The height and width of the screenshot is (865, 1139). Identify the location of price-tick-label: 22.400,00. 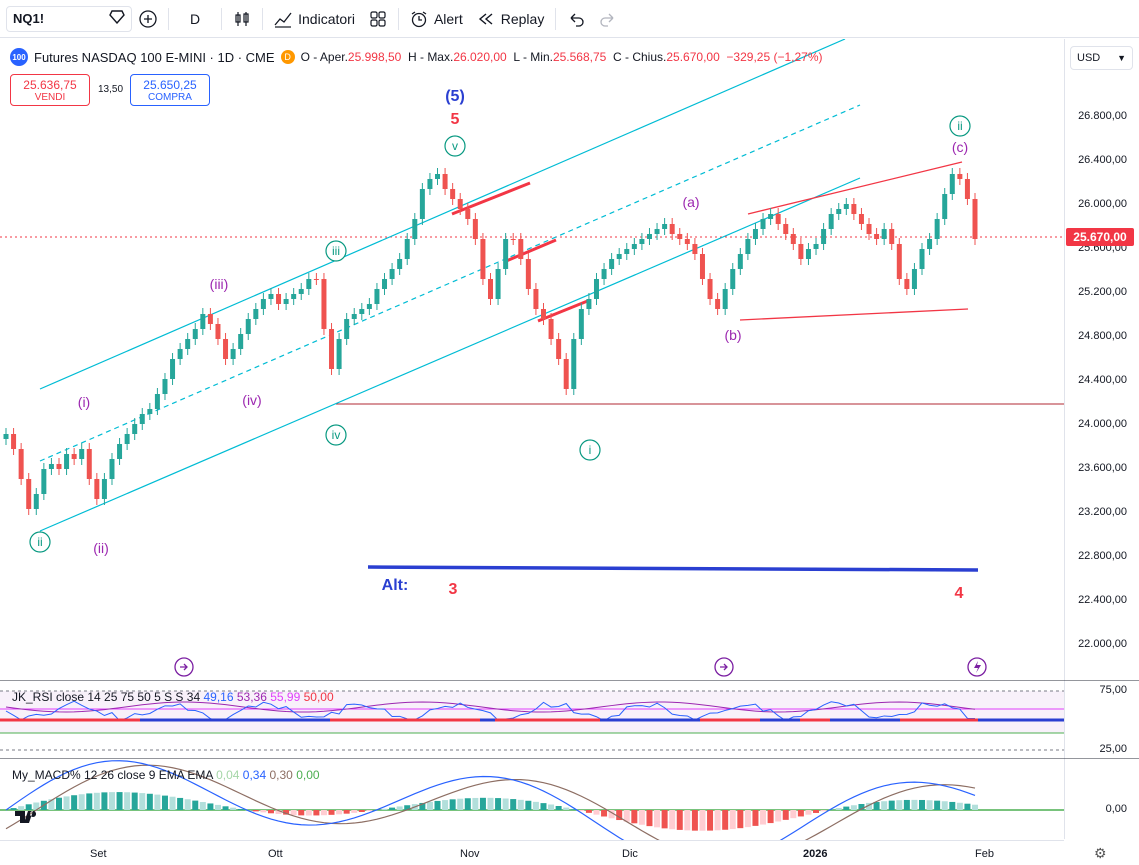
(1102, 600).